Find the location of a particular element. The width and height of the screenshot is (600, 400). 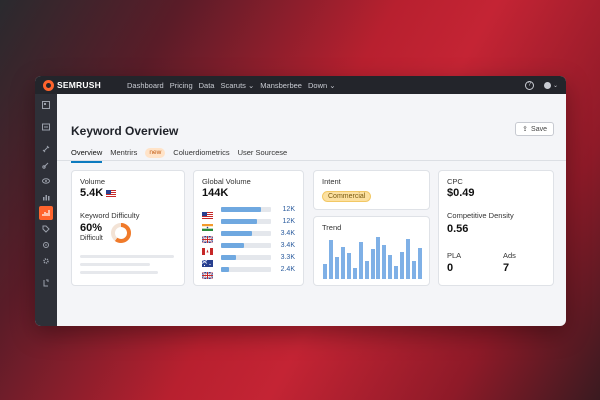

tab-mentrirs: Mentrirs is located at coordinates (124, 152).